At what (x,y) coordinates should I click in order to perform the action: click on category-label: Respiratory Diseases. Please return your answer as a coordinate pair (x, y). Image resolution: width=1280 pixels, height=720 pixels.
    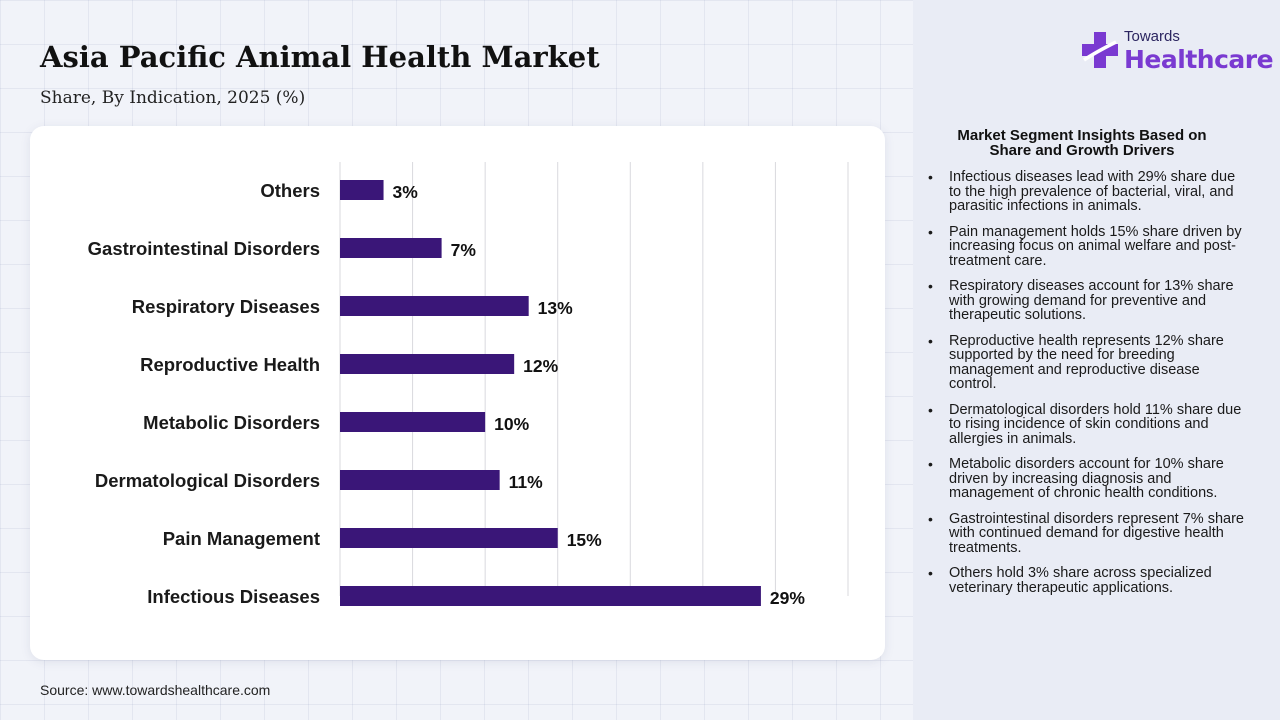
    Looking at the image, I should click on (226, 306).